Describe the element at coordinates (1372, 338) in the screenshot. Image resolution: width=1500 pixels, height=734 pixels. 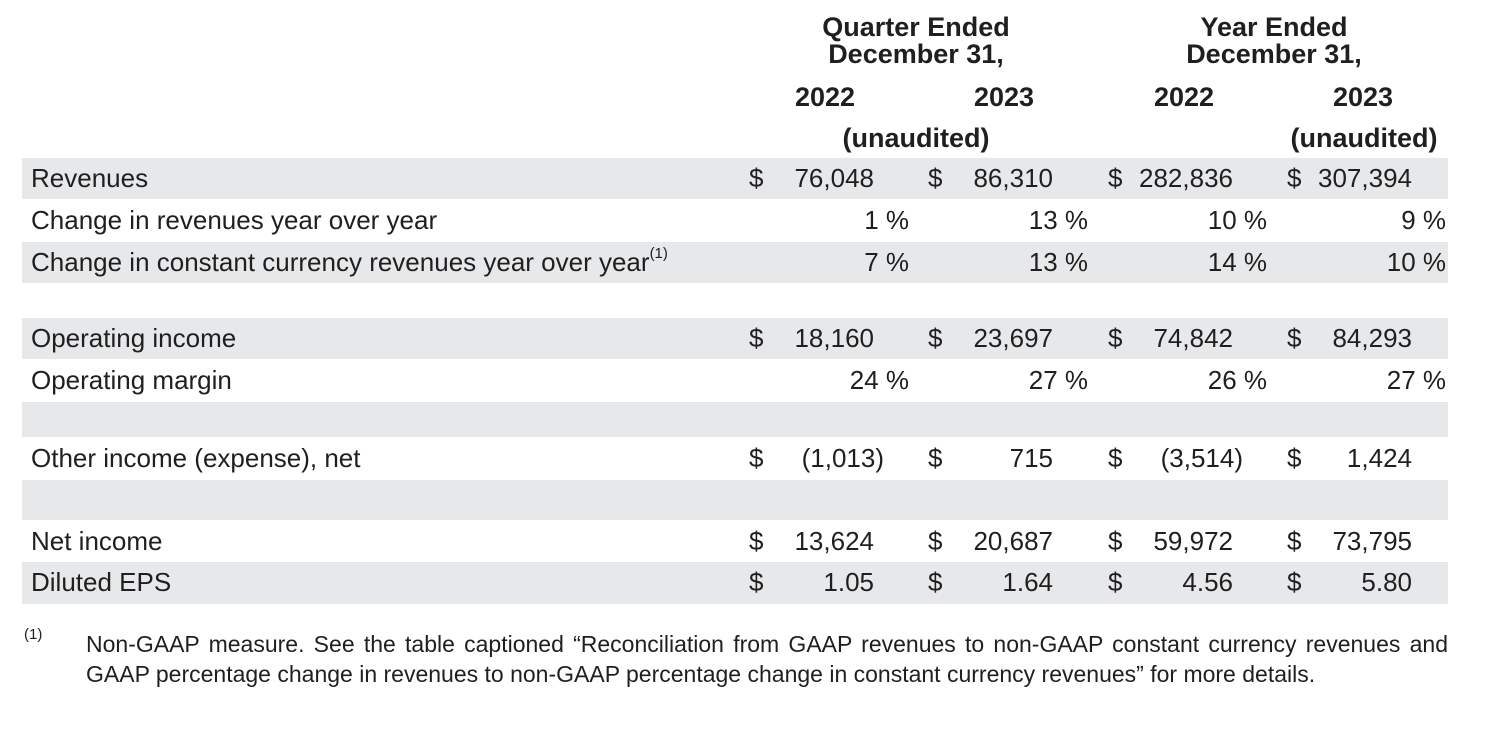
I see `amount-cell: 84,293` at that location.